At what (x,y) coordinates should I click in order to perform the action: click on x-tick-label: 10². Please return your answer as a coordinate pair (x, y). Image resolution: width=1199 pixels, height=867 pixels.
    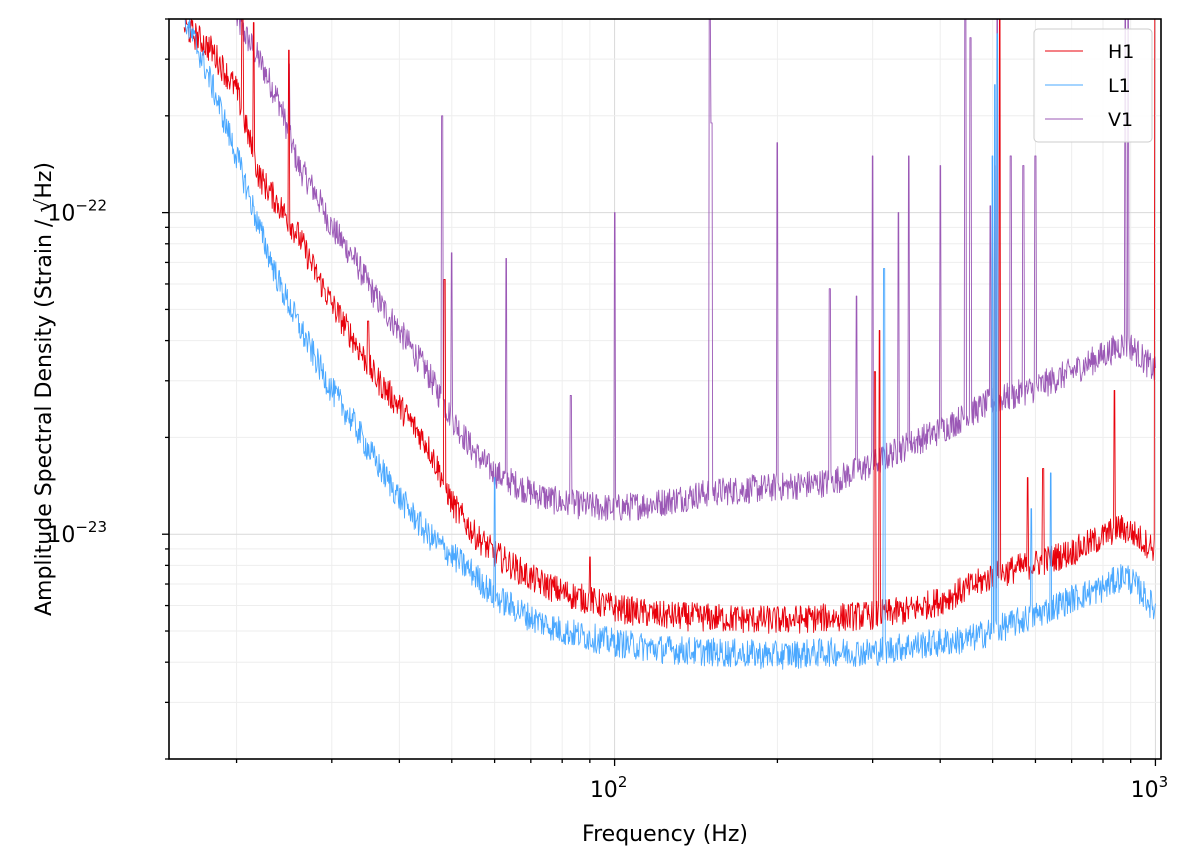
    Looking at the image, I should click on (609, 788).